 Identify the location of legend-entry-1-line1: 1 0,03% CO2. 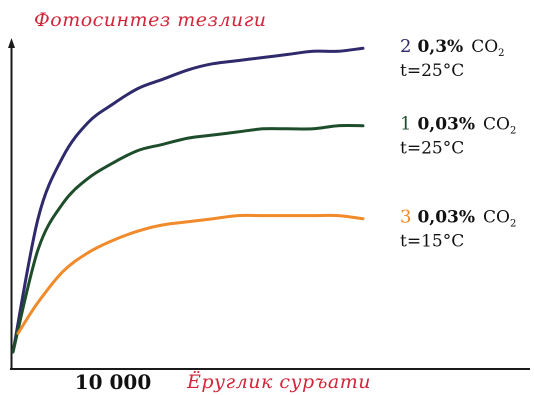
(458, 125).